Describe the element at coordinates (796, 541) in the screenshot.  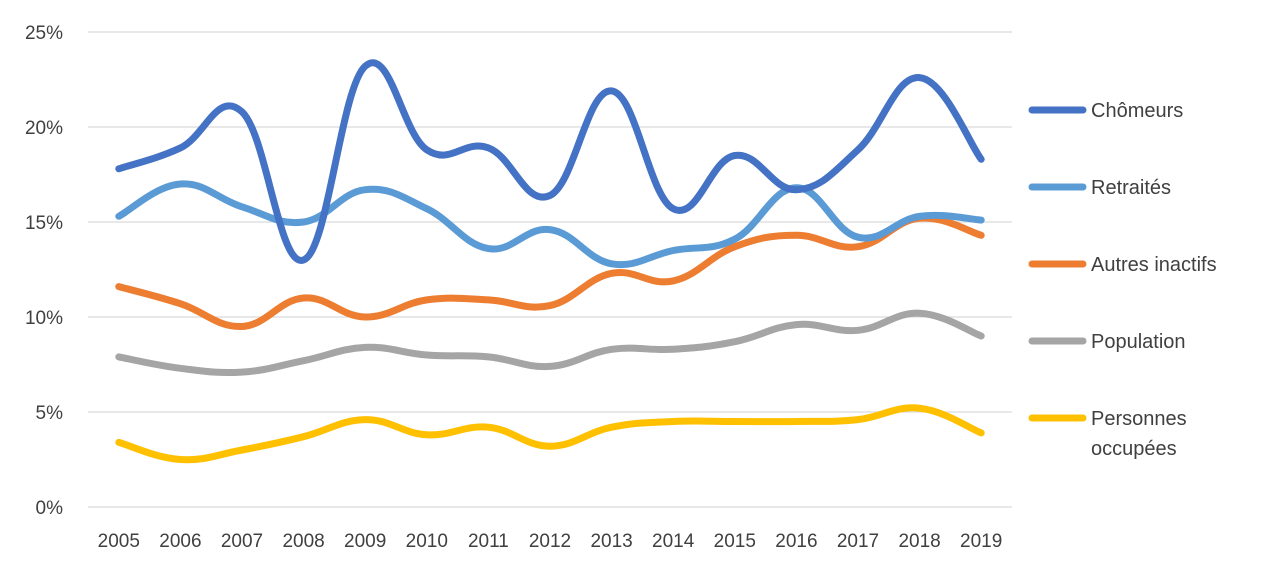
I see `x-tick-label: 2016` at that location.